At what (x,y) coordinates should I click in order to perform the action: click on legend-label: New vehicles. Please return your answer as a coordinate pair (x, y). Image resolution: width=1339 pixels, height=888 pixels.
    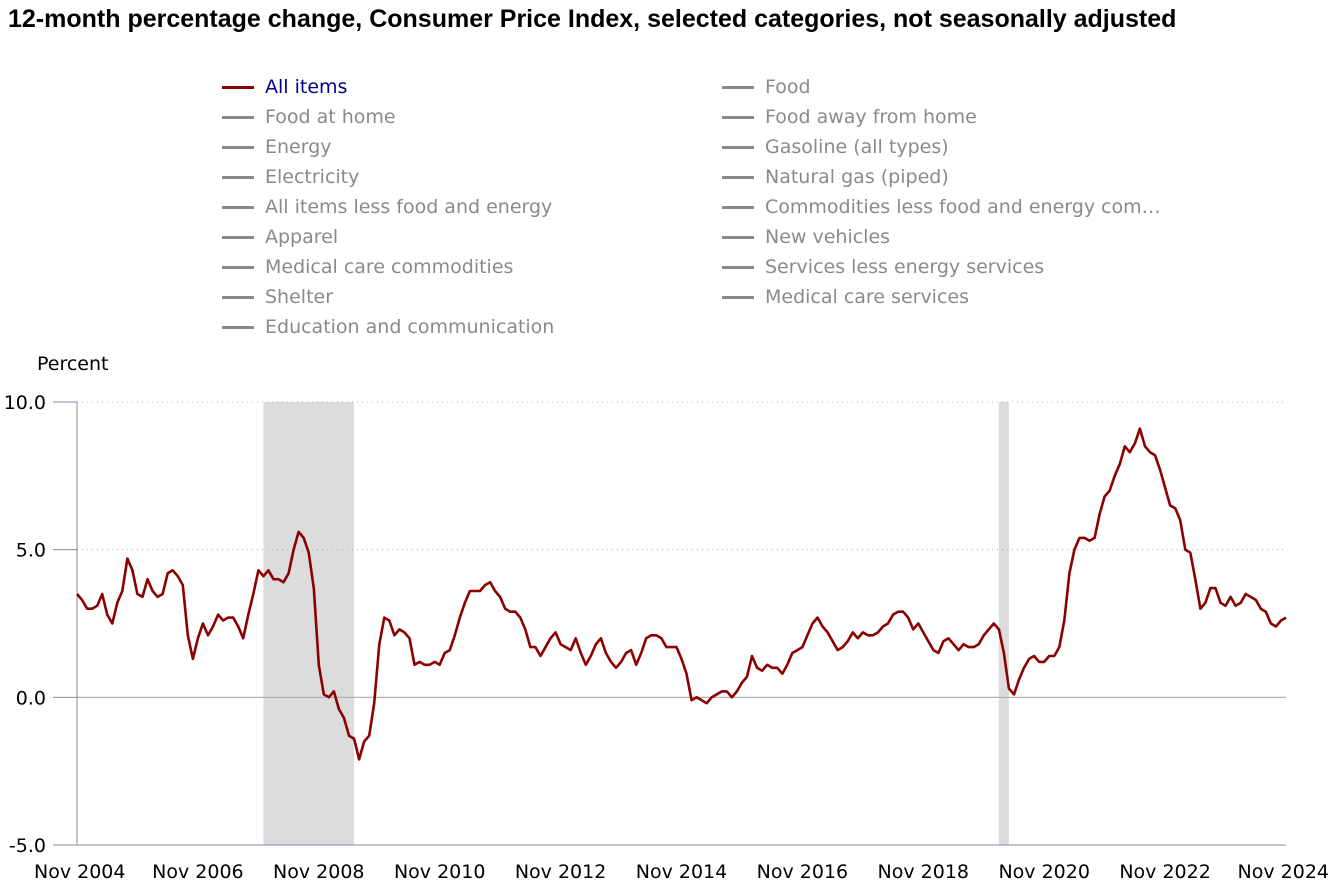
    Looking at the image, I should click on (828, 237).